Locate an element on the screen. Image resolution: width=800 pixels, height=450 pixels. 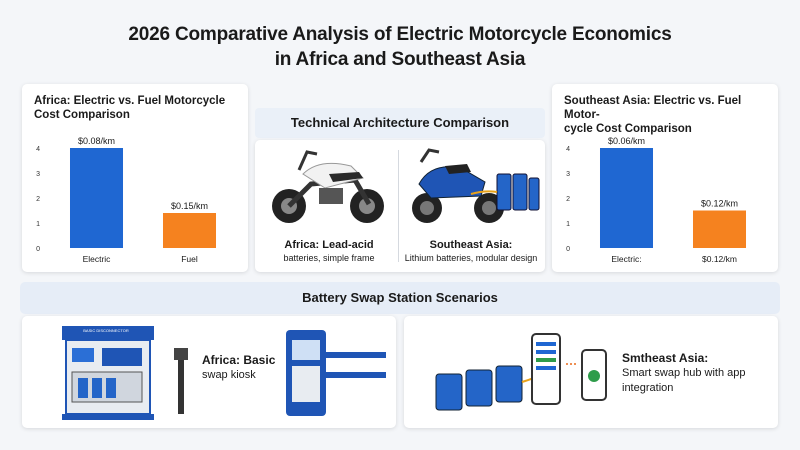
bar-0-12-km is located at coordinates (719, 229).